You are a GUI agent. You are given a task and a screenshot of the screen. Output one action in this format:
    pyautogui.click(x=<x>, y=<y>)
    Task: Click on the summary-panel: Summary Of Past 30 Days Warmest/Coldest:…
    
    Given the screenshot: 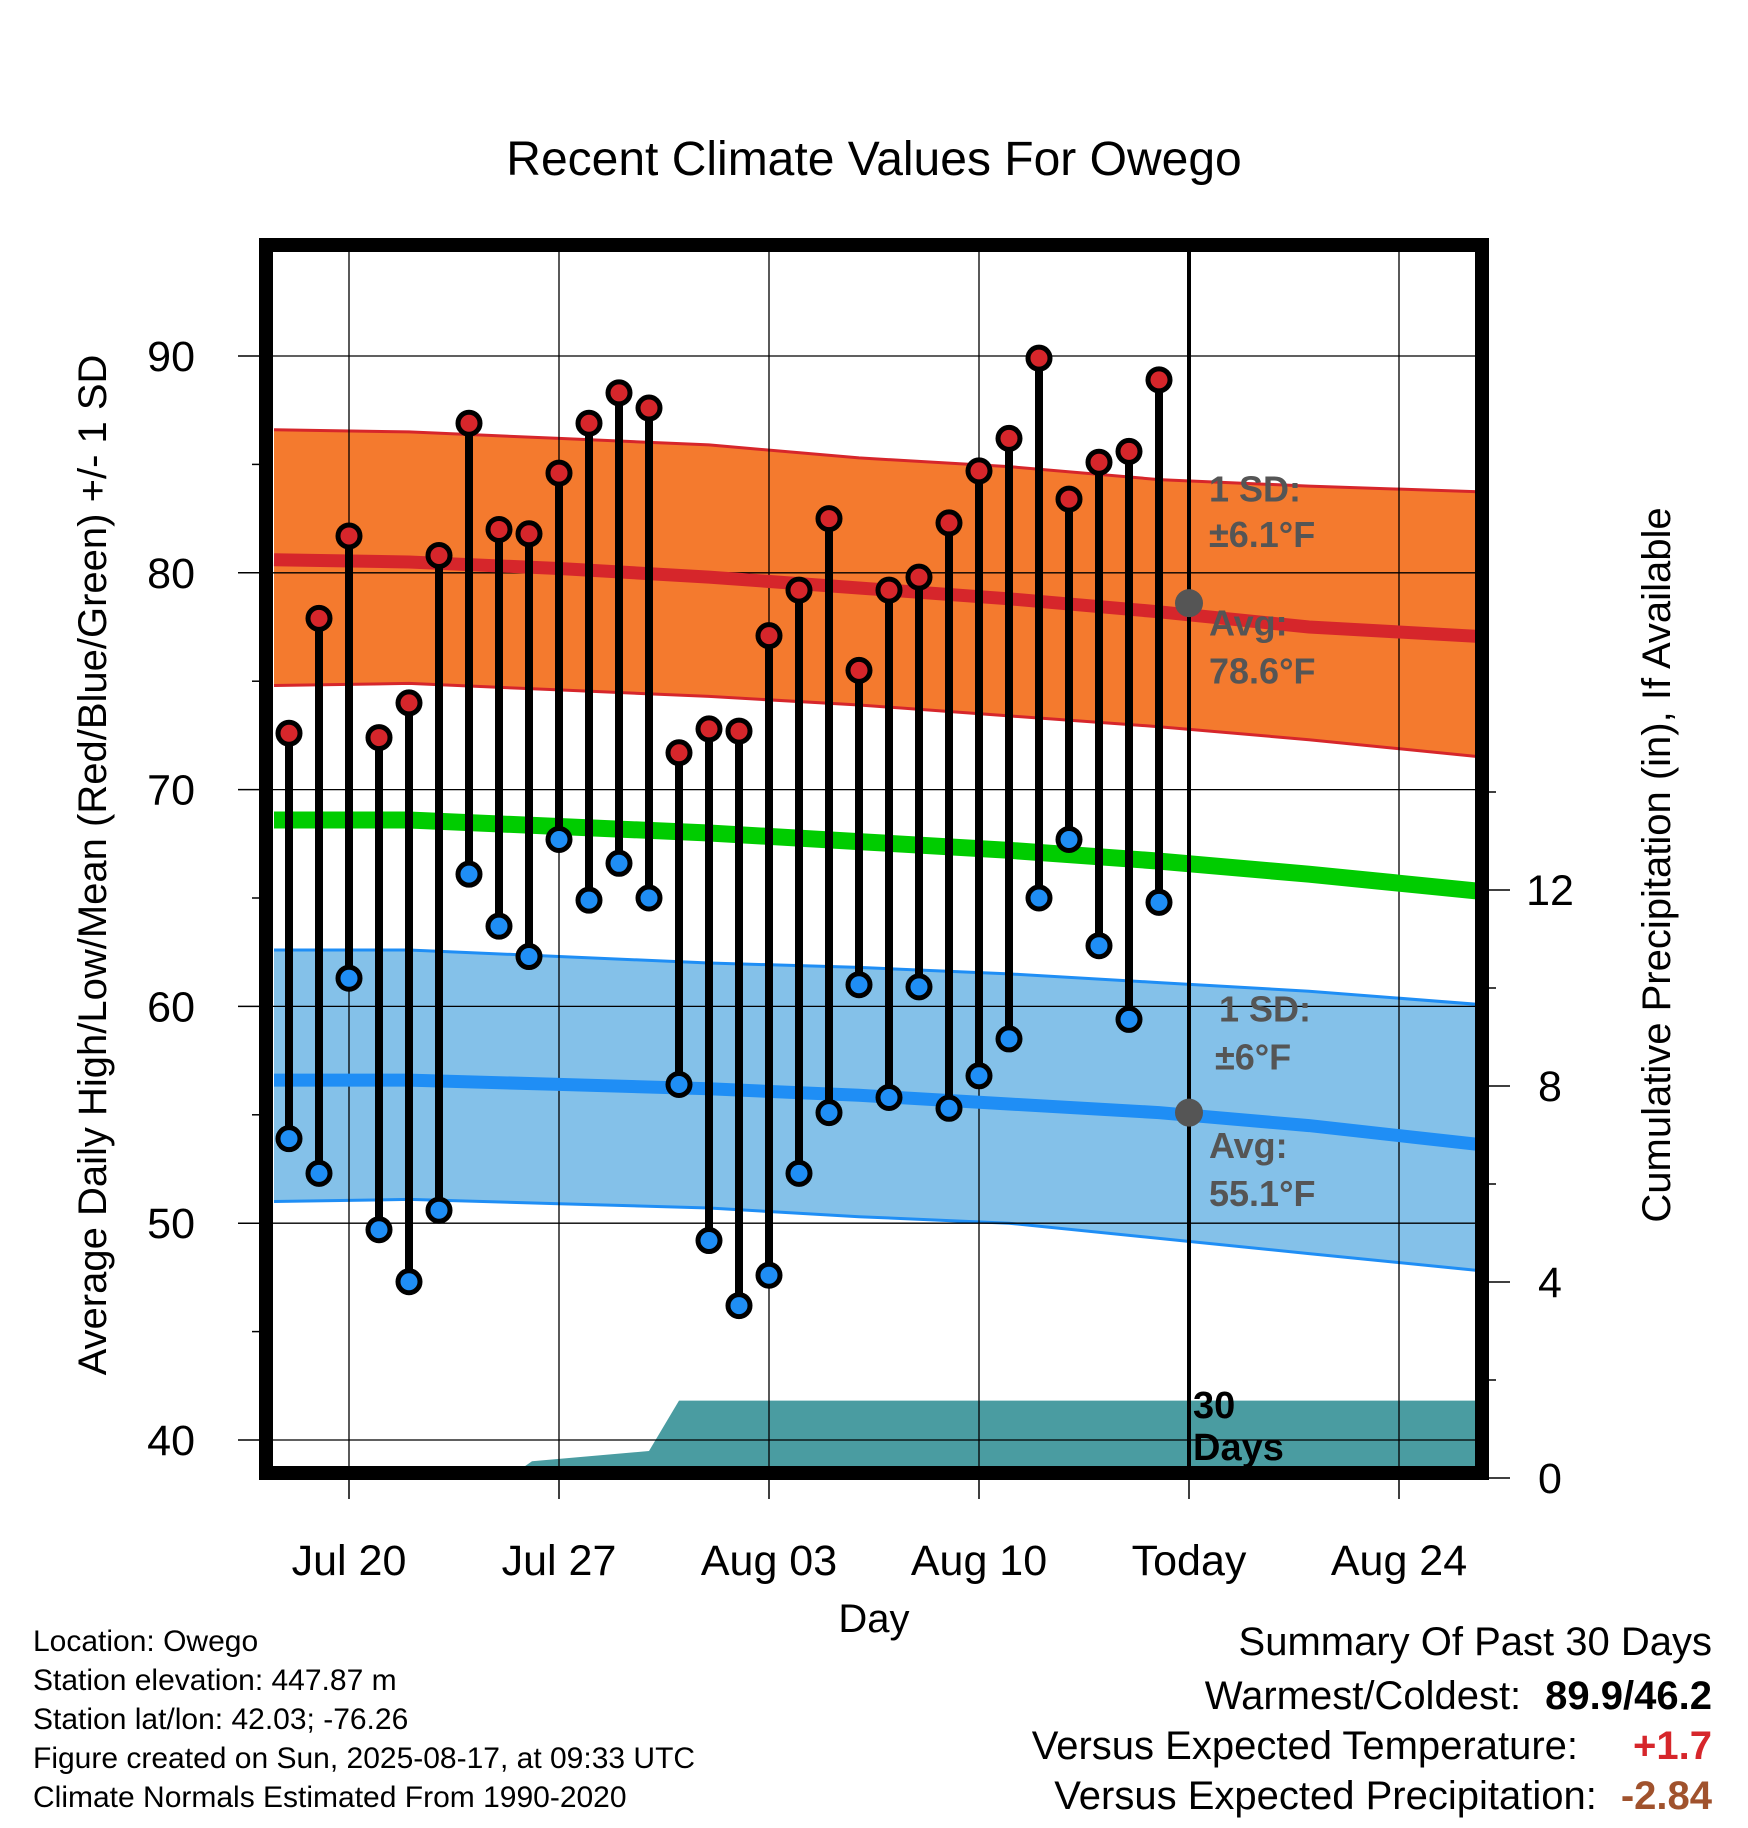 What is the action you would take?
    pyautogui.click(x=1372, y=1722)
    